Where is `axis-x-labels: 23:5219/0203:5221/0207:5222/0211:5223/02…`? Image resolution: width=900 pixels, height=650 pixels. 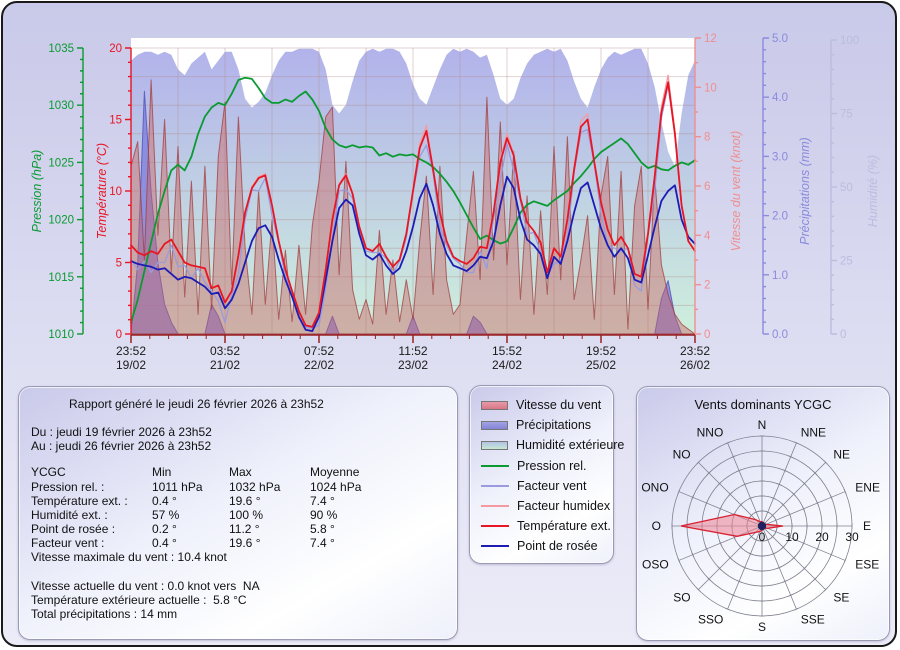 axis-x-labels: 23:5219/0203:5221/0207:5222/0211:5223/02… is located at coordinates (413, 358).